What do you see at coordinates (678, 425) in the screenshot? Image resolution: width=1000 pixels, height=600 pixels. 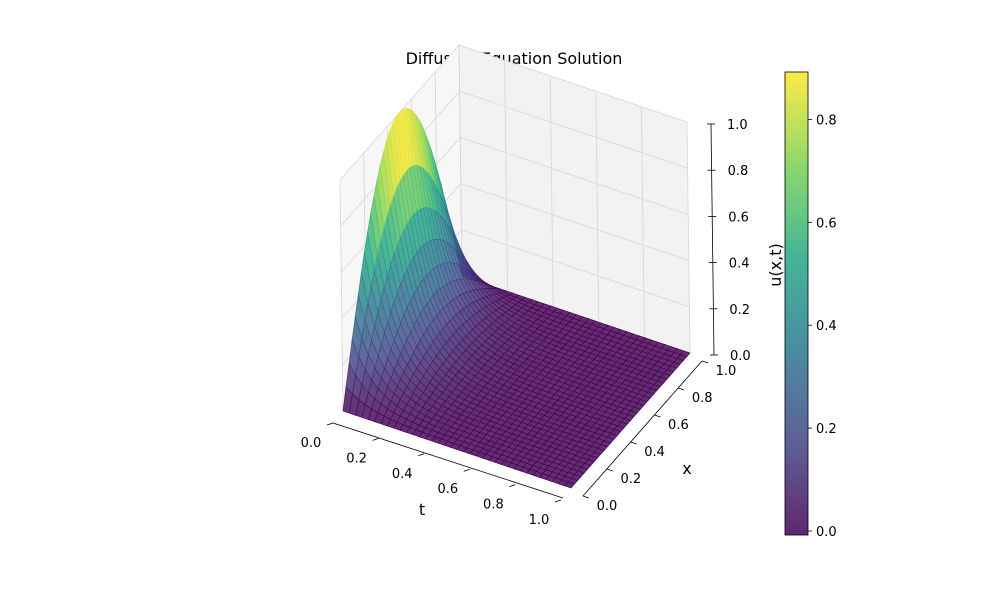 I see `x-tick-label: 0.6` at bounding box center [678, 425].